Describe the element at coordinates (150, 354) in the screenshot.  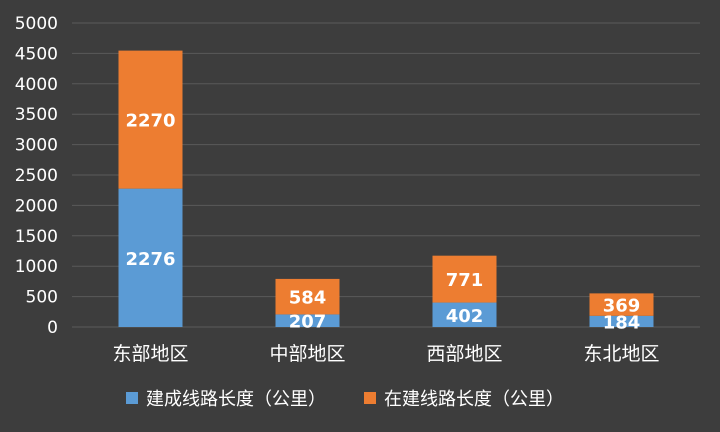
I see `x-tick-label: 东部地区` at that location.